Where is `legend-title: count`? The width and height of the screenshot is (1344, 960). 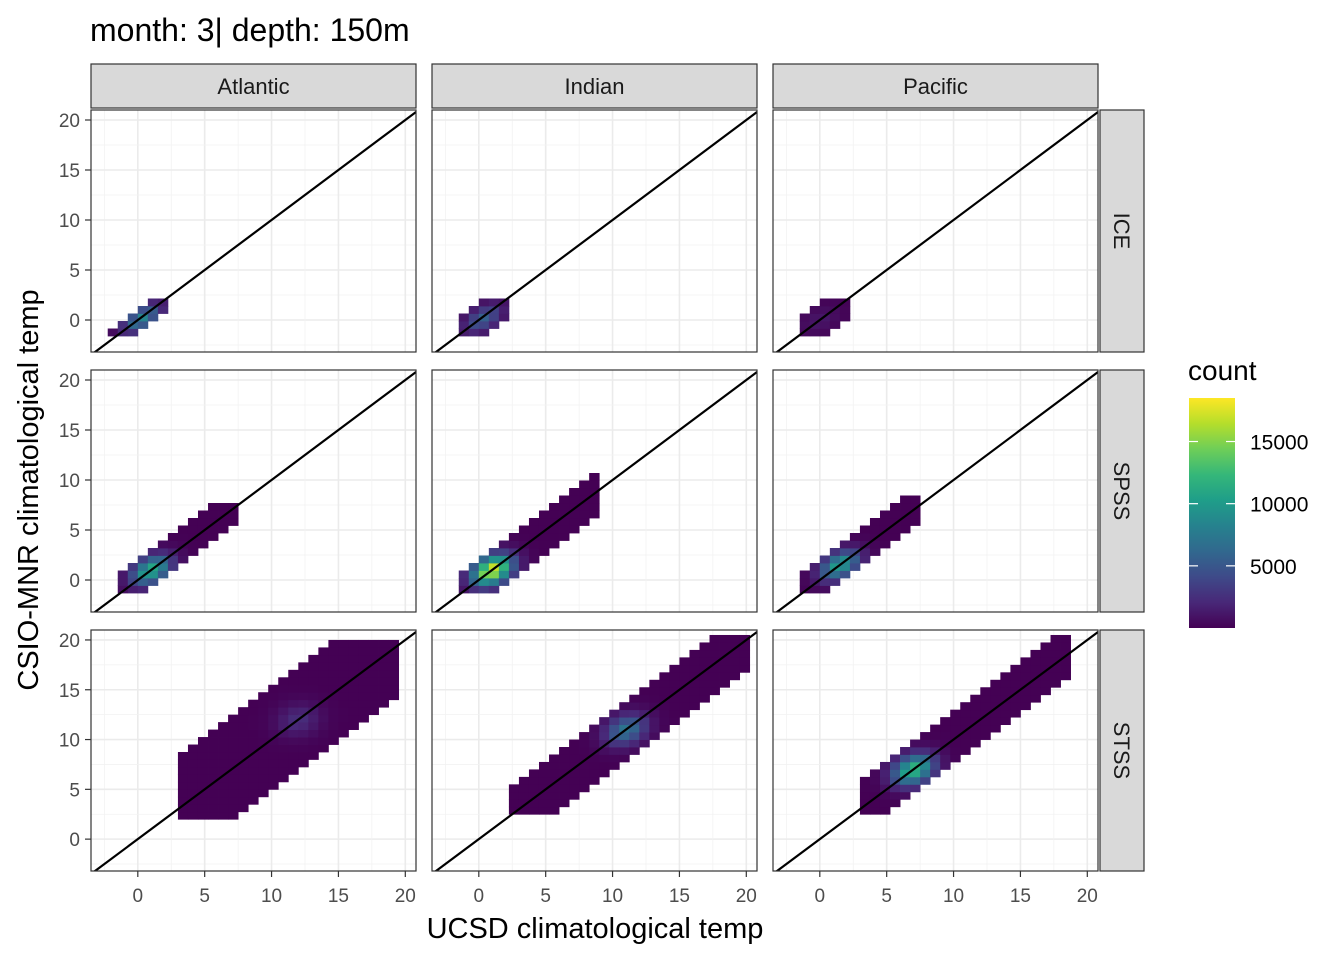 legend-title: count is located at coordinates (1222, 370).